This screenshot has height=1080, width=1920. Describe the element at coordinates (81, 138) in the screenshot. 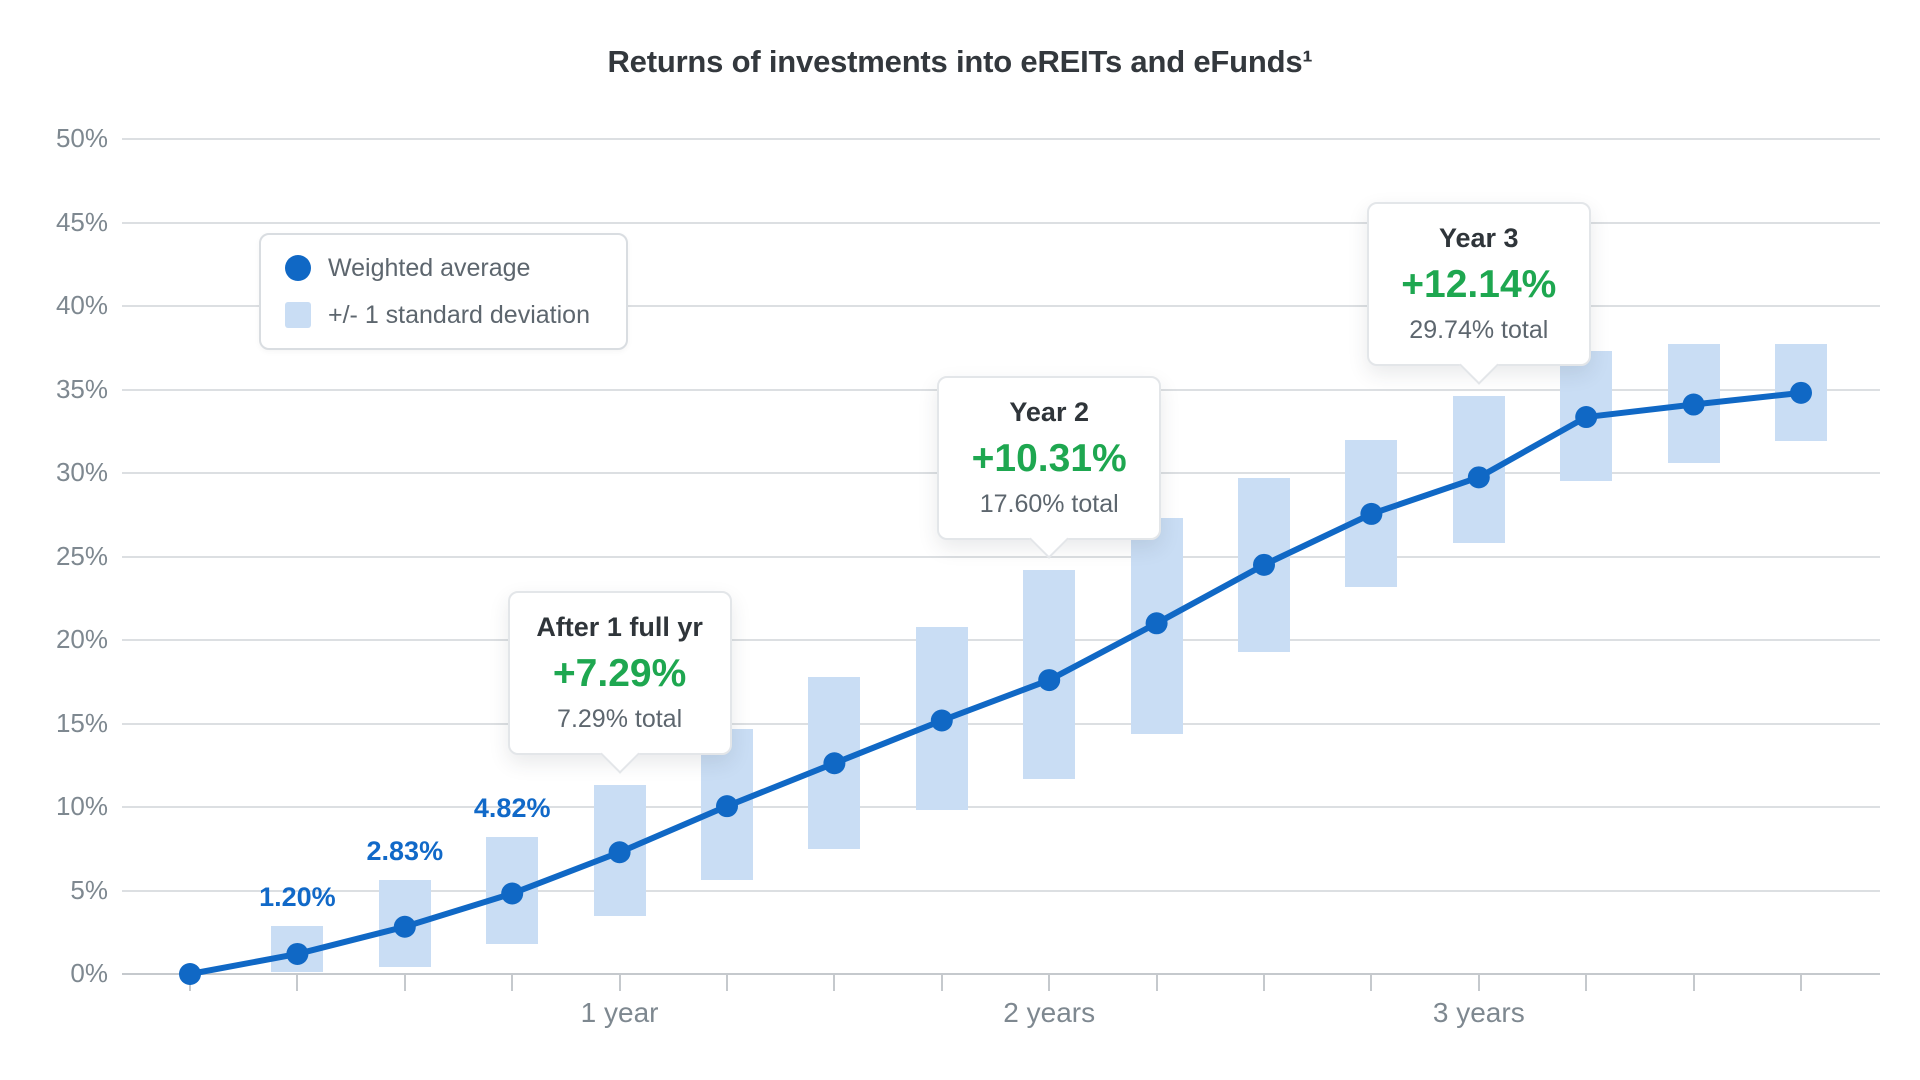

I see `y-axis-label-50pct: 50%` at that location.